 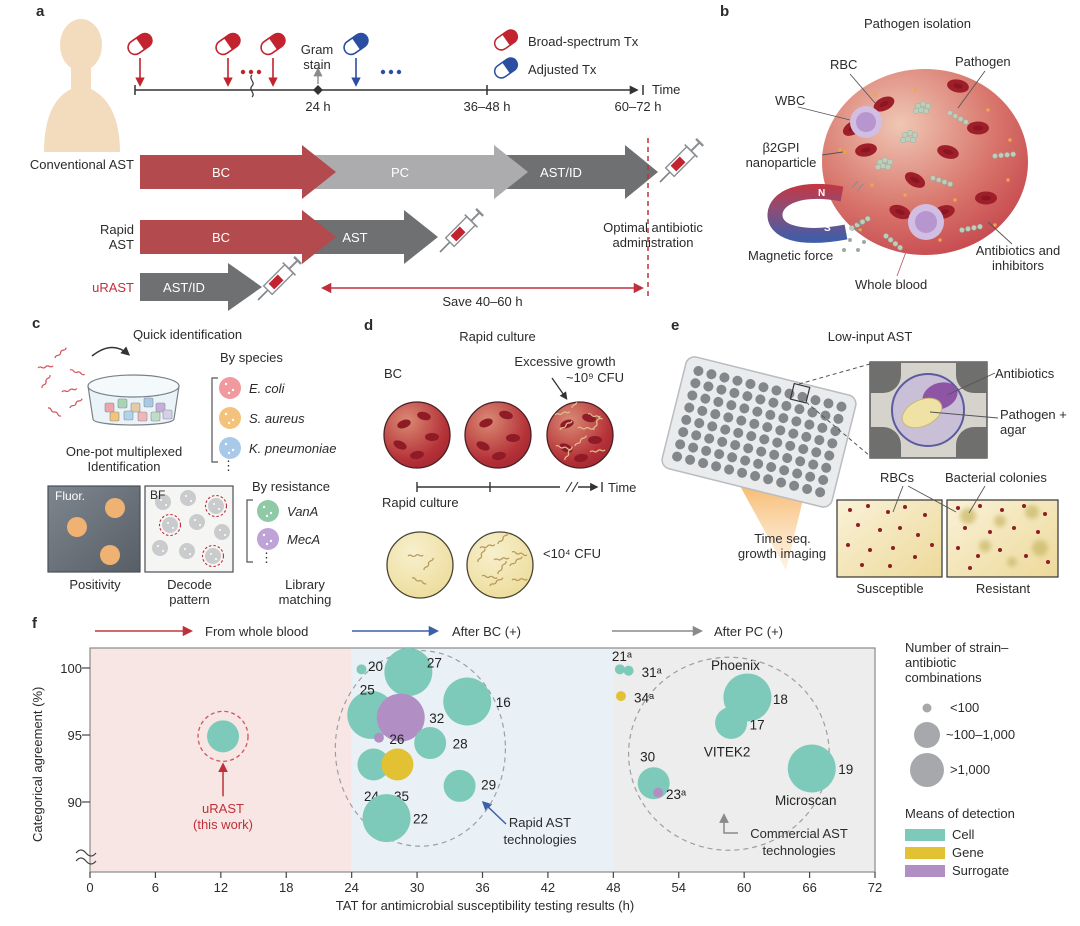 What do you see at coordinates (124, 466) in the screenshot?
I see `one-pot-label-line2: Identification` at bounding box center [124, 466].